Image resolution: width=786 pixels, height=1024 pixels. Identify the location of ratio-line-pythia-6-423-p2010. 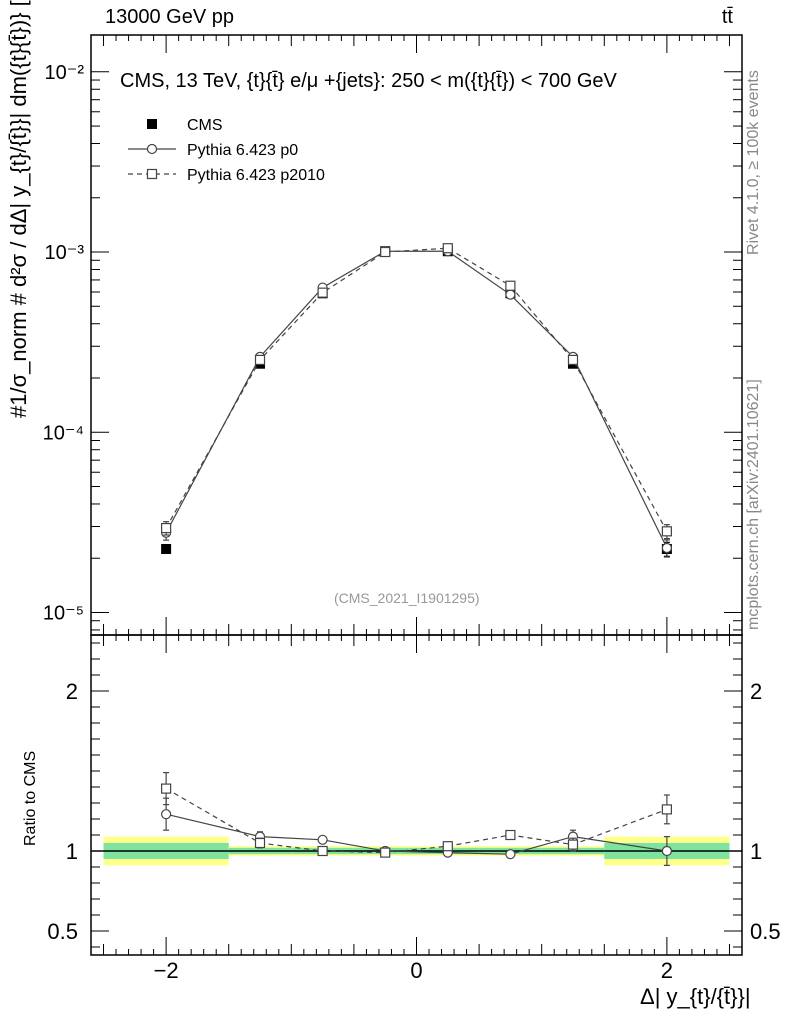
(416, 821).